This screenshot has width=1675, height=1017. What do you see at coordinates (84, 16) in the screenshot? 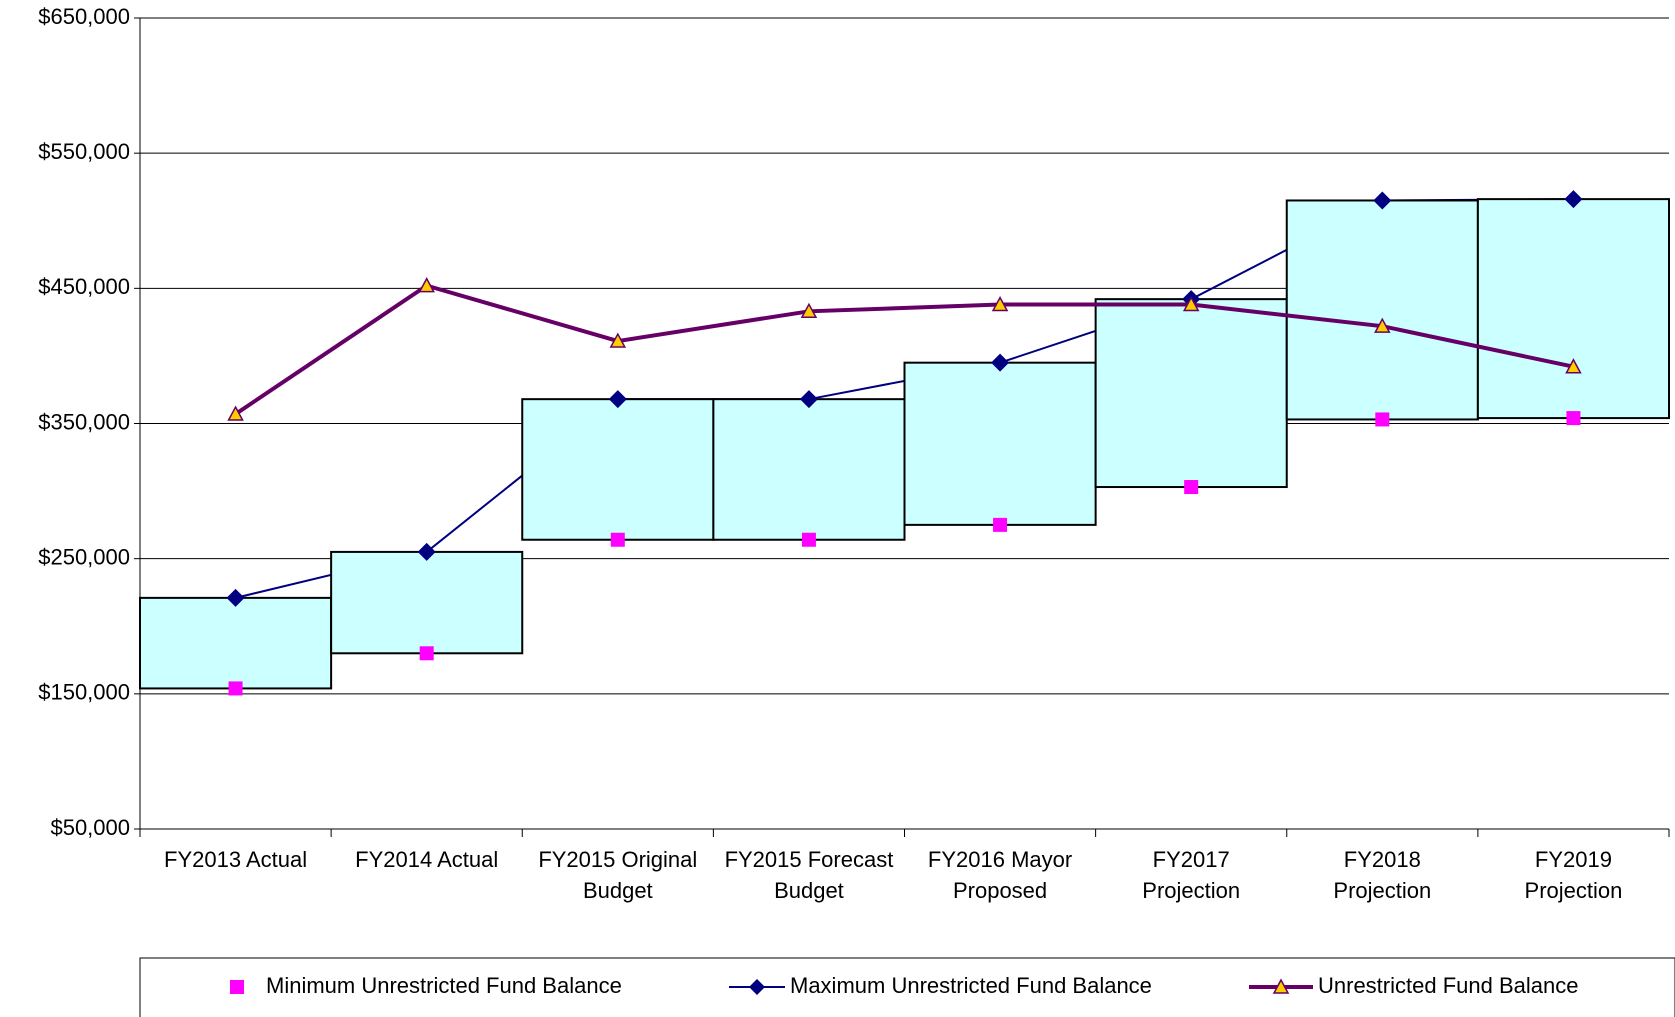
I see `y-tick-label: $650,000` at bounding box center [84, 16].